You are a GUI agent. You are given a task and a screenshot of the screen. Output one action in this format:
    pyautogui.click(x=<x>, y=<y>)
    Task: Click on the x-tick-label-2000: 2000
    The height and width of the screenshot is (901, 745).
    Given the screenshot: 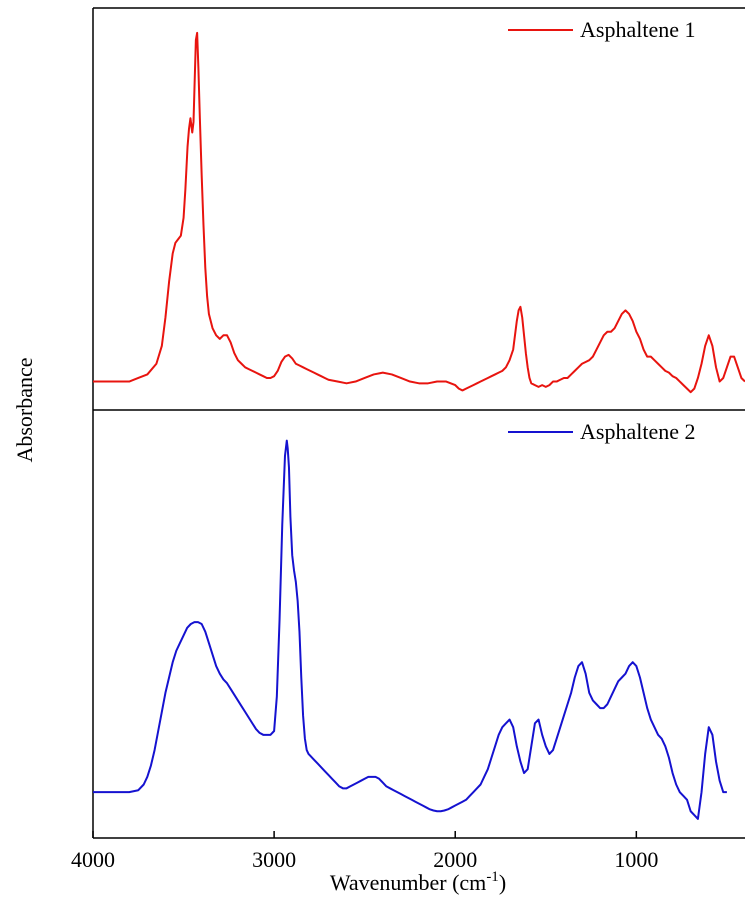 What is the action you would take?
    pyautogui.click(x=455, y=859)
    